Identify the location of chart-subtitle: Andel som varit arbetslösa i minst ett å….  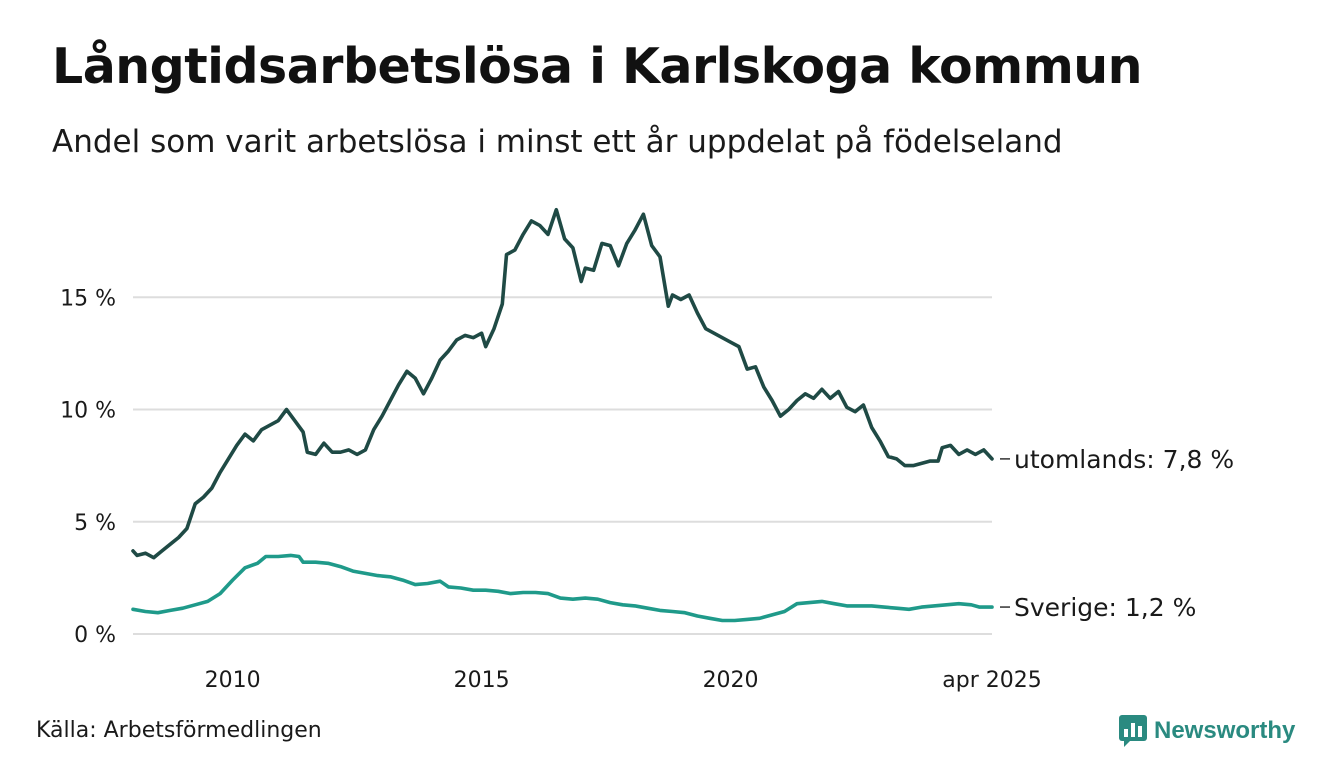
(557, 142).